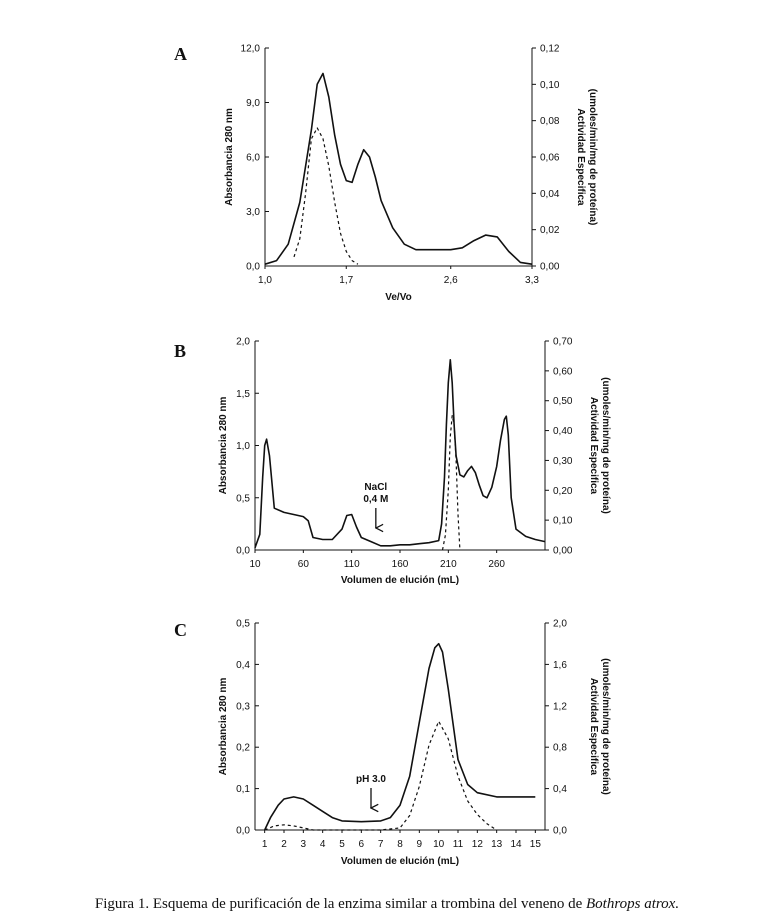 The width and height of the screenshot is (774, 919). What do you see at coordinates (375, 487) in the screenshot?
I see `annotation-label: NaCl` at bounding box center [375, 487].